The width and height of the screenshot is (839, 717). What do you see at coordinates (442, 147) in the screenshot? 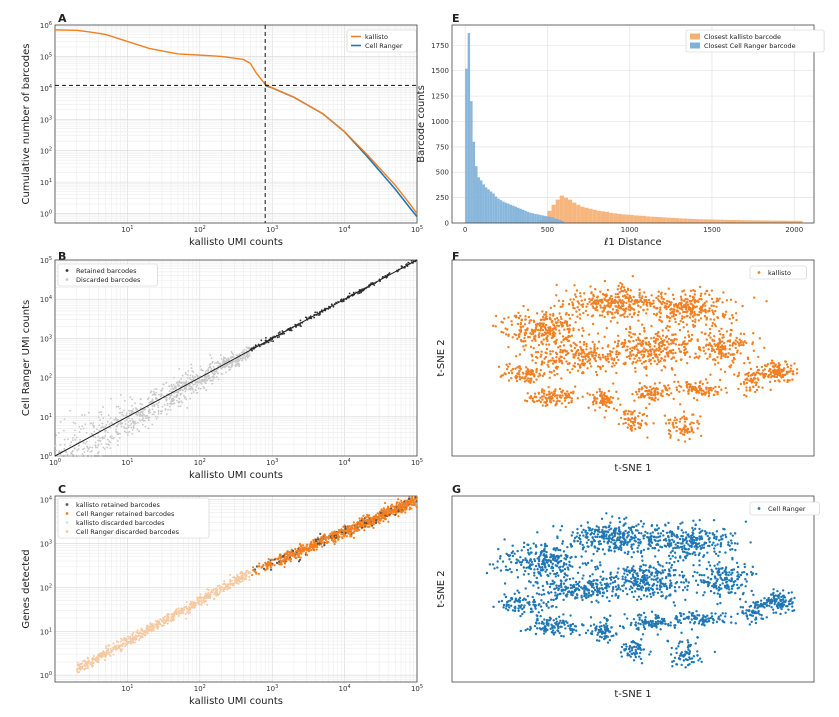
I see `y-tick-label: 750` at bounding box center [442, 147].